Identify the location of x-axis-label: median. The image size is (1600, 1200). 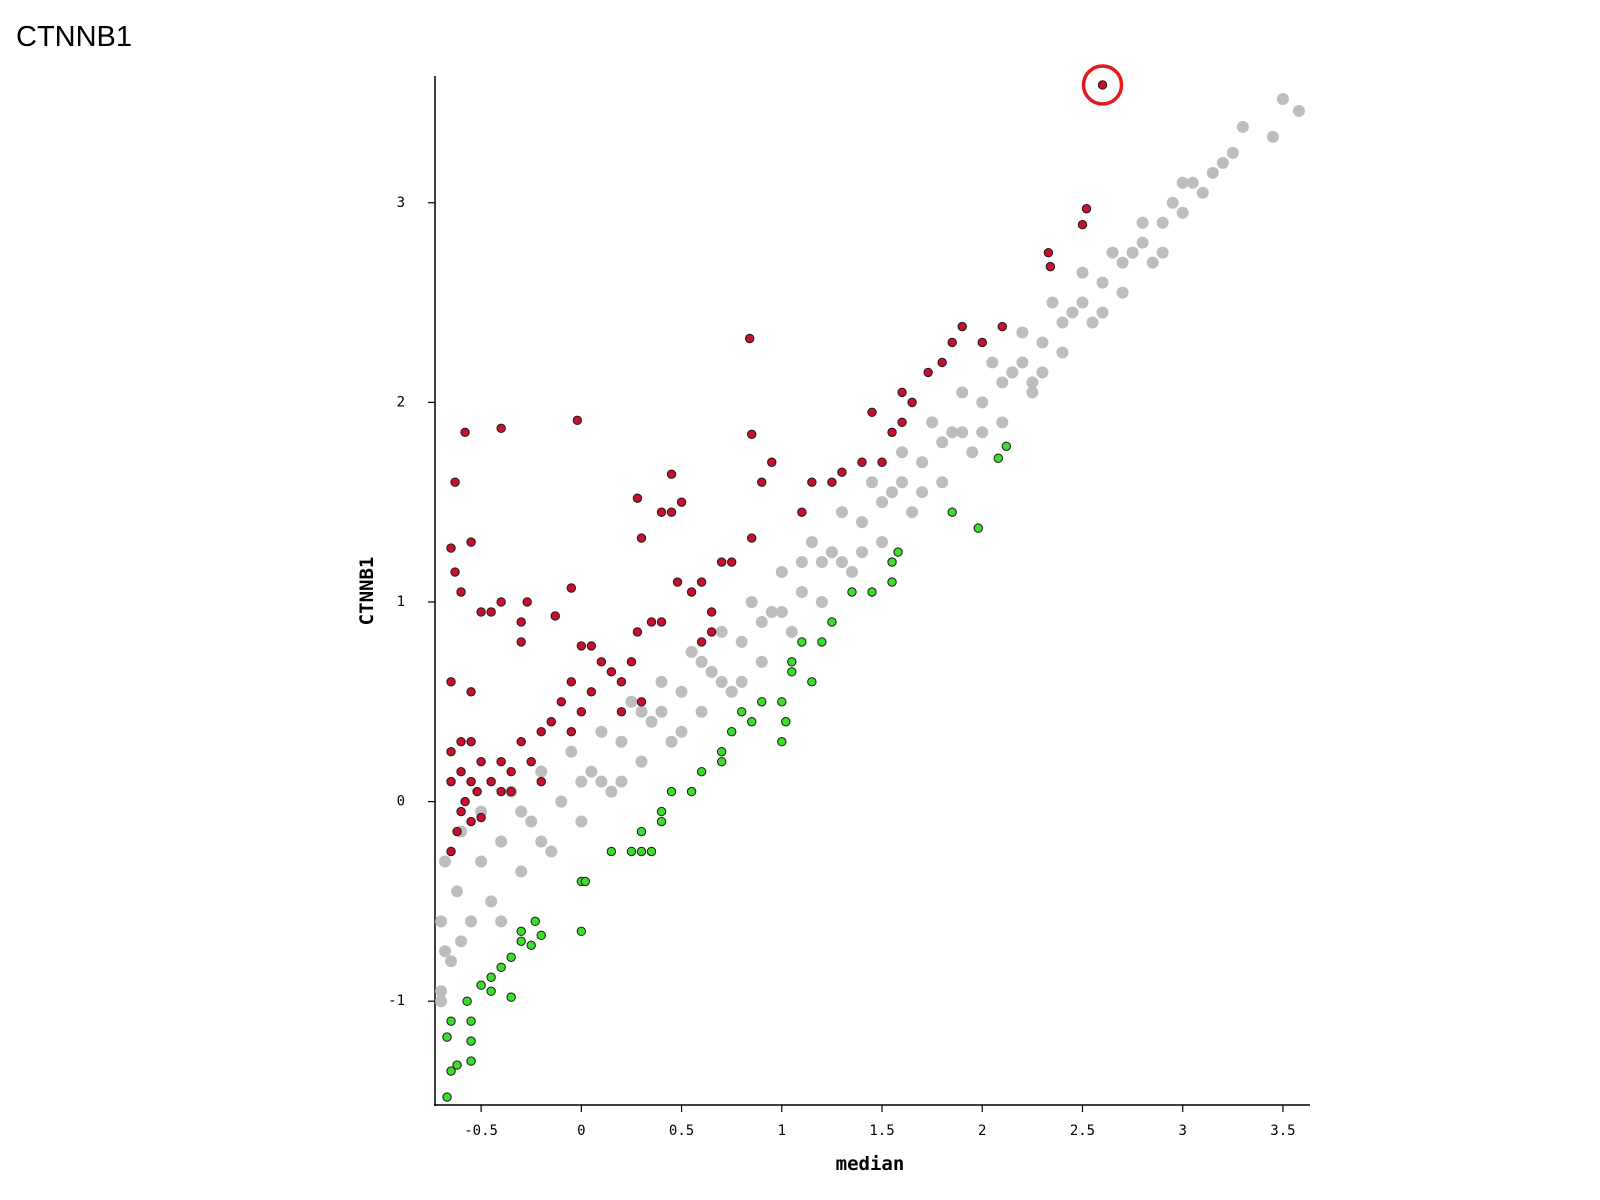
(870, 1164).